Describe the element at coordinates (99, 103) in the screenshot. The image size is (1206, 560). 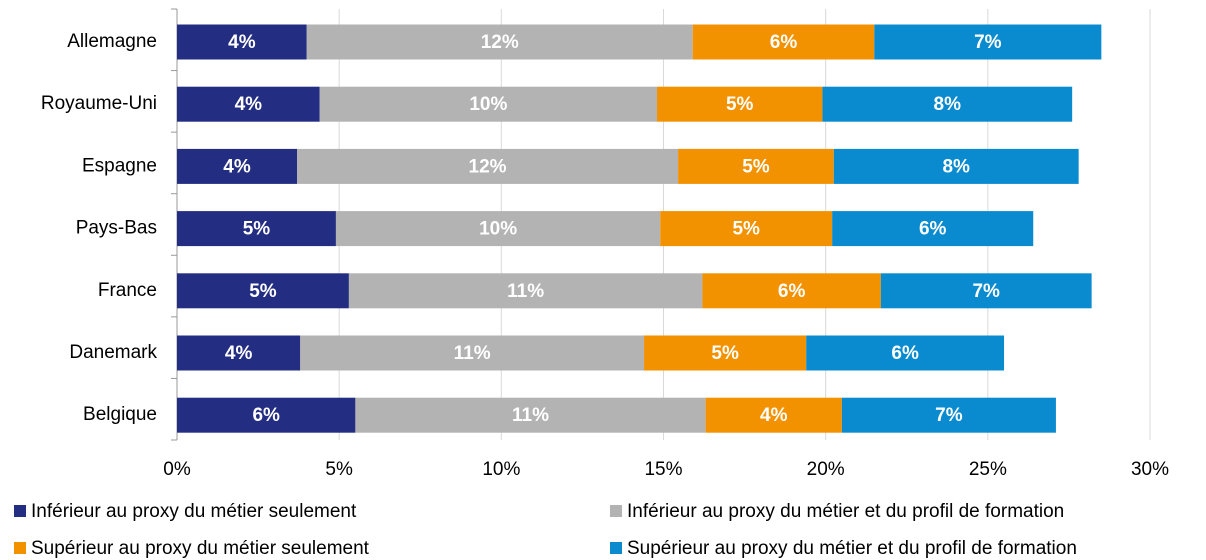
I see `y-tick-label: Royaume-Uni` at that location.